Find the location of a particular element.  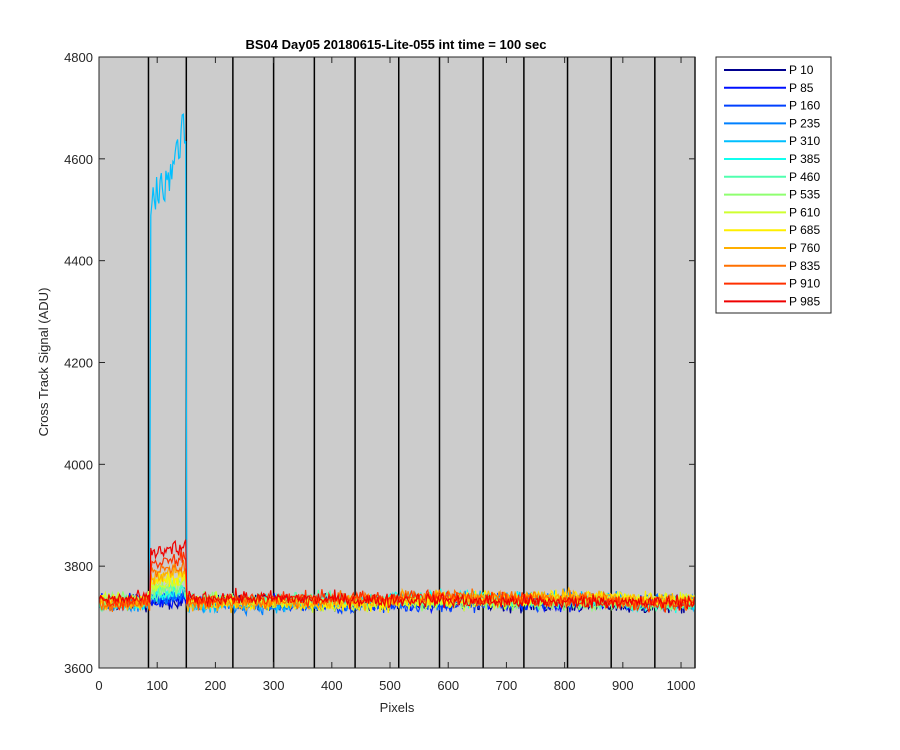

legend-label: P 610 is located at coordinates (804, 212).